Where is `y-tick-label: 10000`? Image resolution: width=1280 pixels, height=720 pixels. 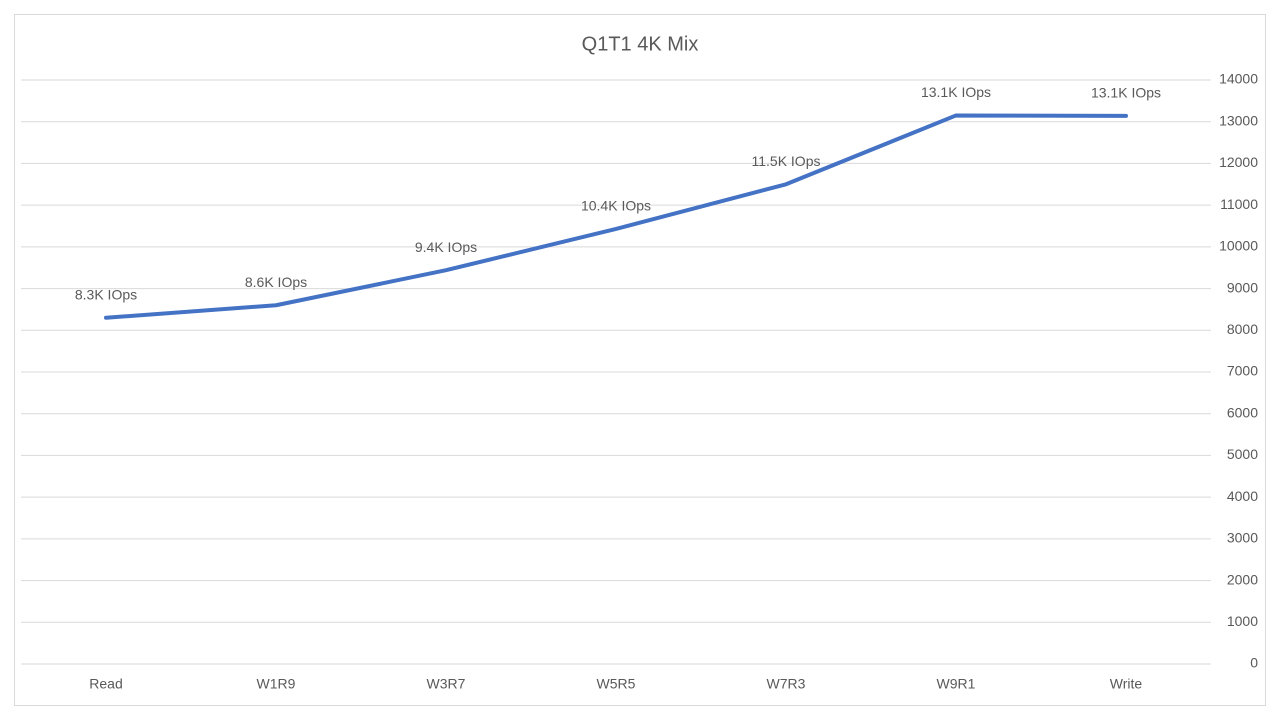 y-tick-label: 10000 is located at coordinates (1238, 246).